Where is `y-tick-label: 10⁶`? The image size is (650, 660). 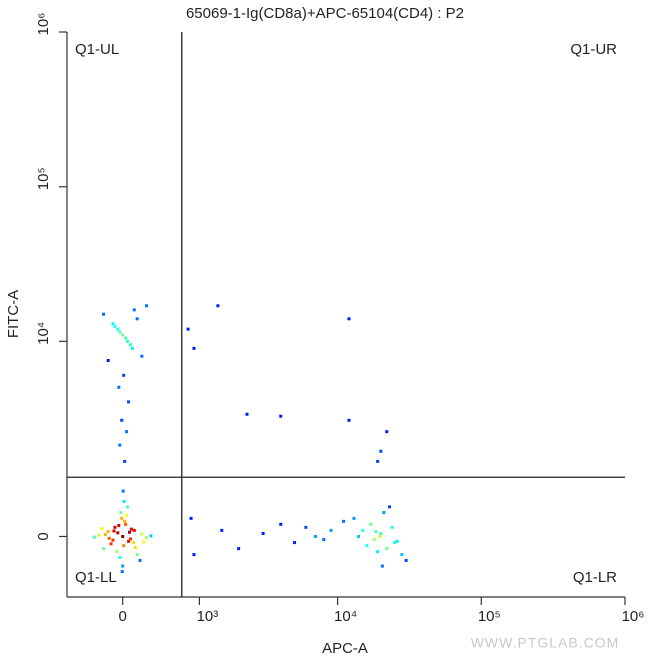
y-tick-label: 10⁶ is located at coordinates (43, 24).